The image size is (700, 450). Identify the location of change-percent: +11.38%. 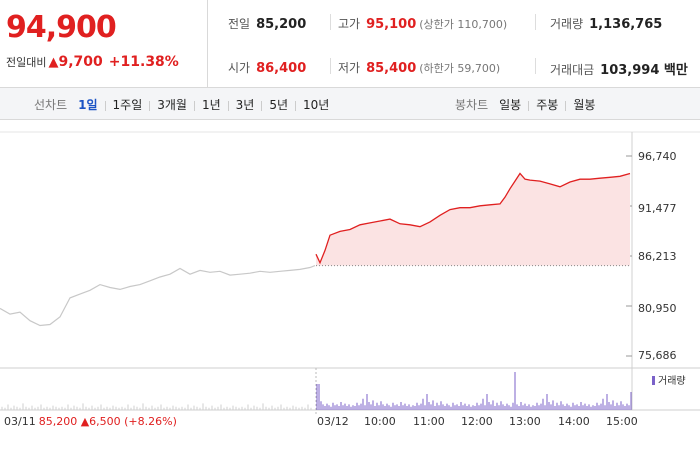
(143, 62).